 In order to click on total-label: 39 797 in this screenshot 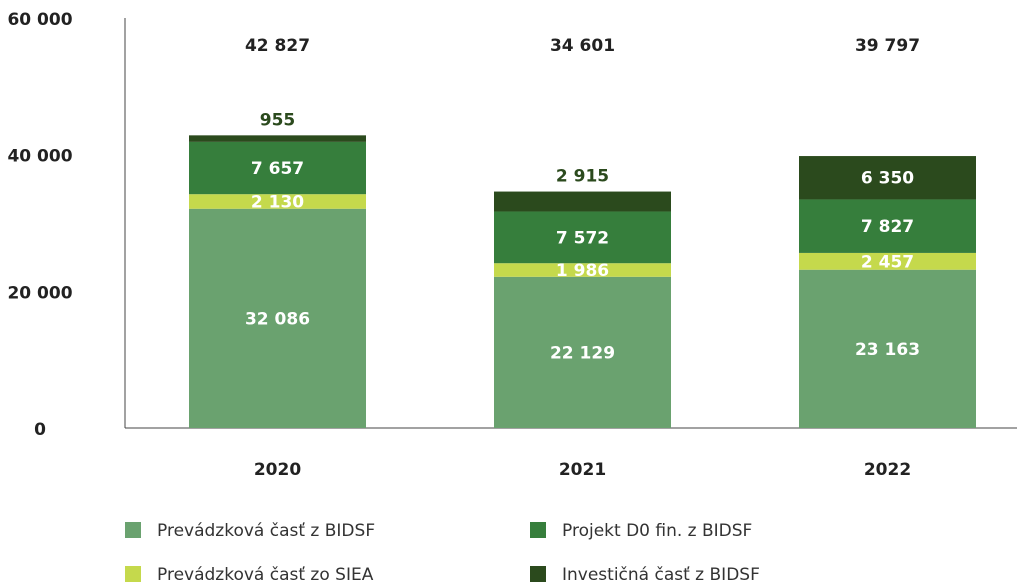, I will do `click(887, 46)`.